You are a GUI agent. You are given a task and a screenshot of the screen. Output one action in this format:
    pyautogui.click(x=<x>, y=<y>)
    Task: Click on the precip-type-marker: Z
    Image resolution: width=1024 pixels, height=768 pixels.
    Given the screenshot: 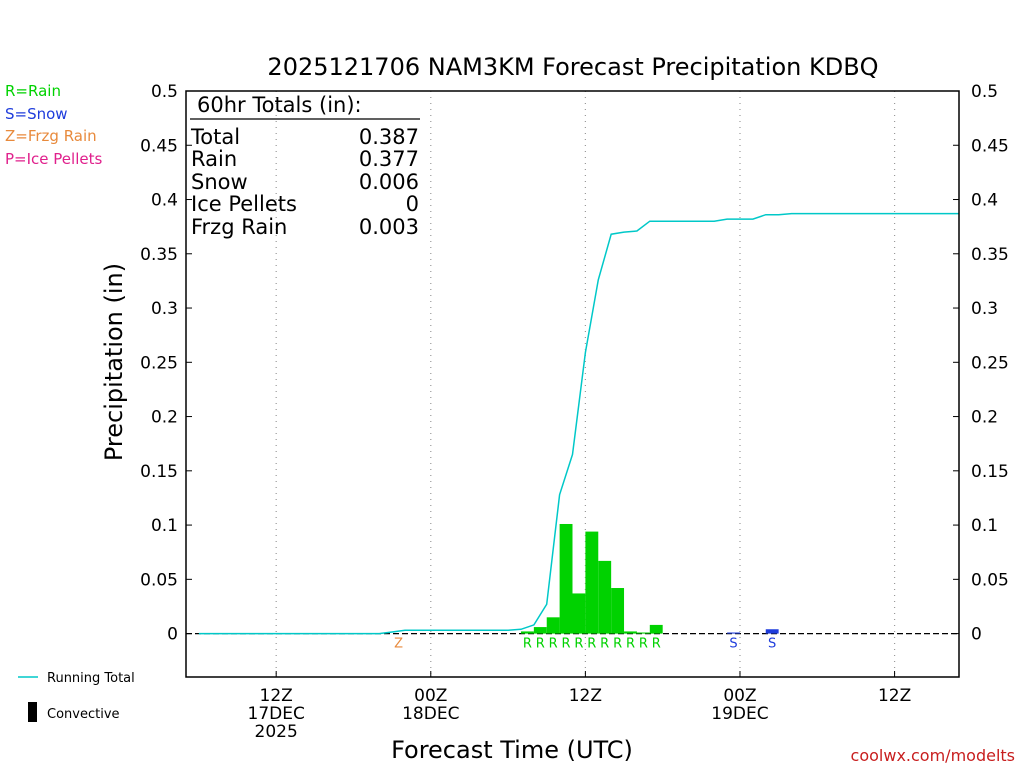 What is the action you would take?
    pyautogui.click(x=398, y=644)
    